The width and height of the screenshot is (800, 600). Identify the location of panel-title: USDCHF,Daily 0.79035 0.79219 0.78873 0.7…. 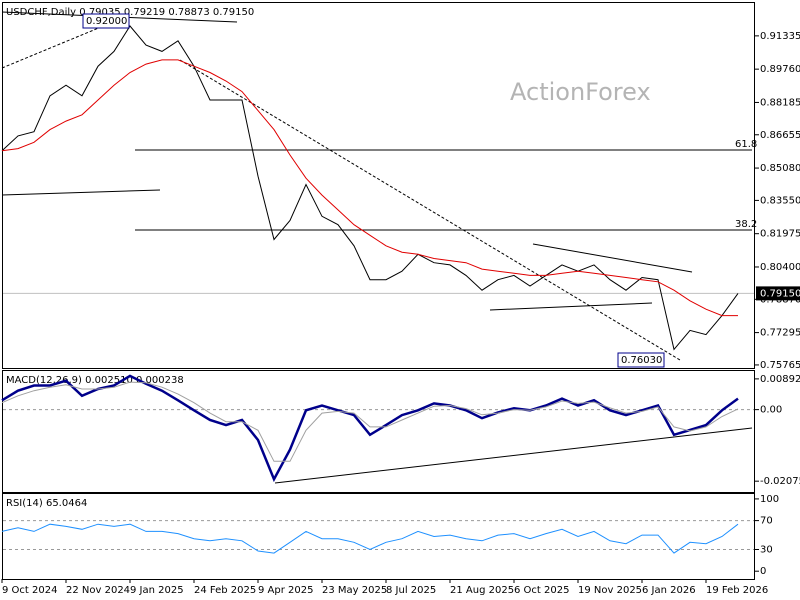
(130, 12).